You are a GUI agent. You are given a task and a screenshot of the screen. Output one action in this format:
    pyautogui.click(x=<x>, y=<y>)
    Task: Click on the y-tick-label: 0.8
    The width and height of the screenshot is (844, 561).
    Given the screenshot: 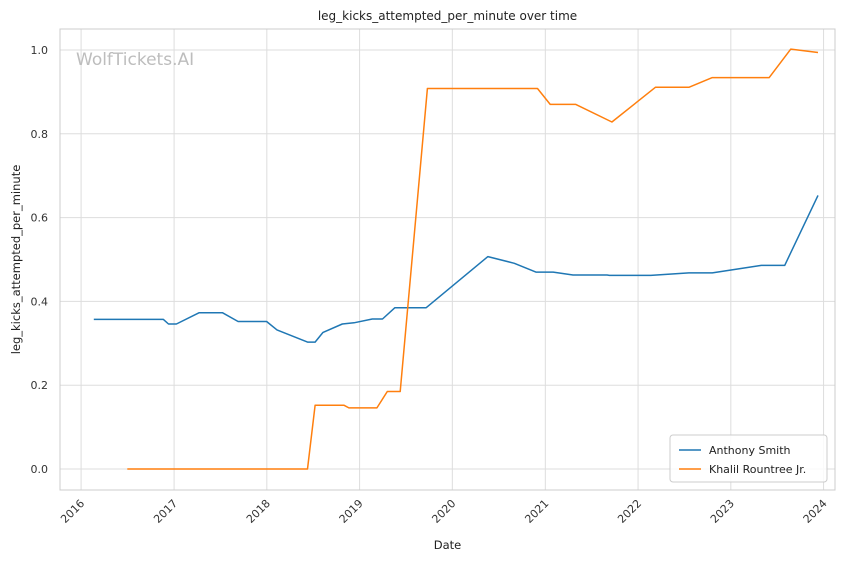 What is the action you would take?
    pyautogui.click(x=40, y=134)
    